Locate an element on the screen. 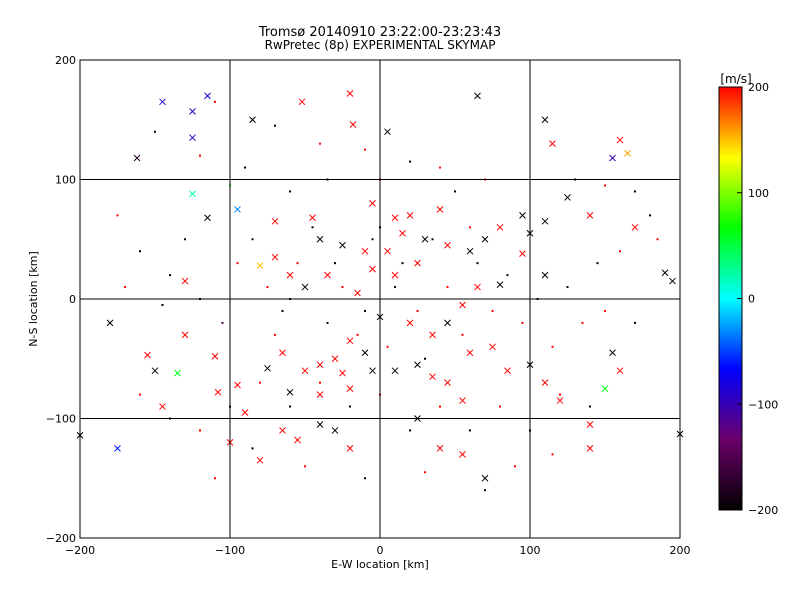 Image resolution: width=800 pixels, height=600 pixels. colorbar-tick-label: −100 is located at coordinates (763, 404).